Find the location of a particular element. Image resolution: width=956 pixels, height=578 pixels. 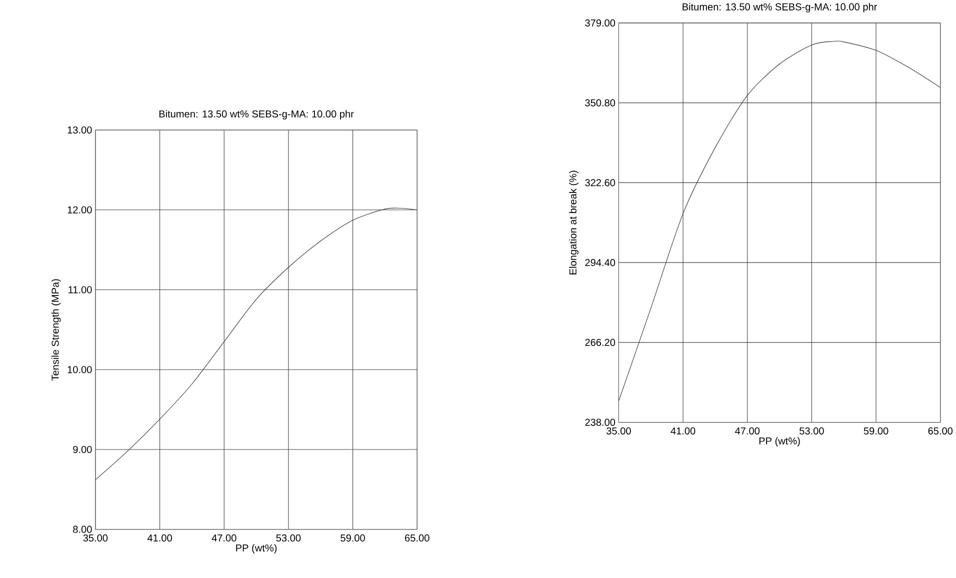

y-tick-label: 13.00 is located at coordinates (80, 130).